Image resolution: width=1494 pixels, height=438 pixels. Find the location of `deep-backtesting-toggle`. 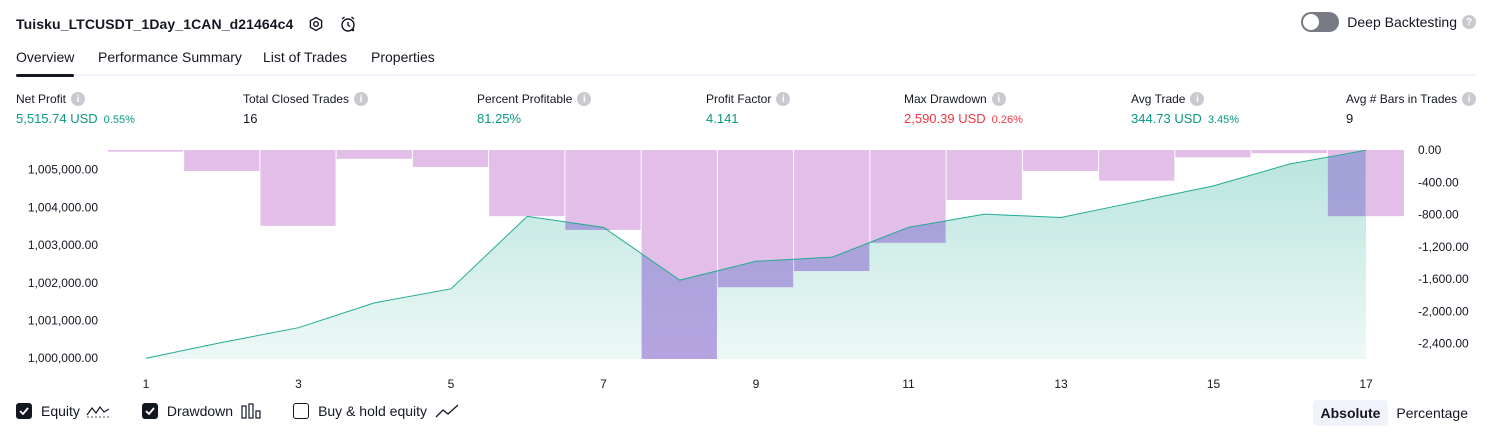

deep-backtesting-toggle is located at coordinates (1320, 22).